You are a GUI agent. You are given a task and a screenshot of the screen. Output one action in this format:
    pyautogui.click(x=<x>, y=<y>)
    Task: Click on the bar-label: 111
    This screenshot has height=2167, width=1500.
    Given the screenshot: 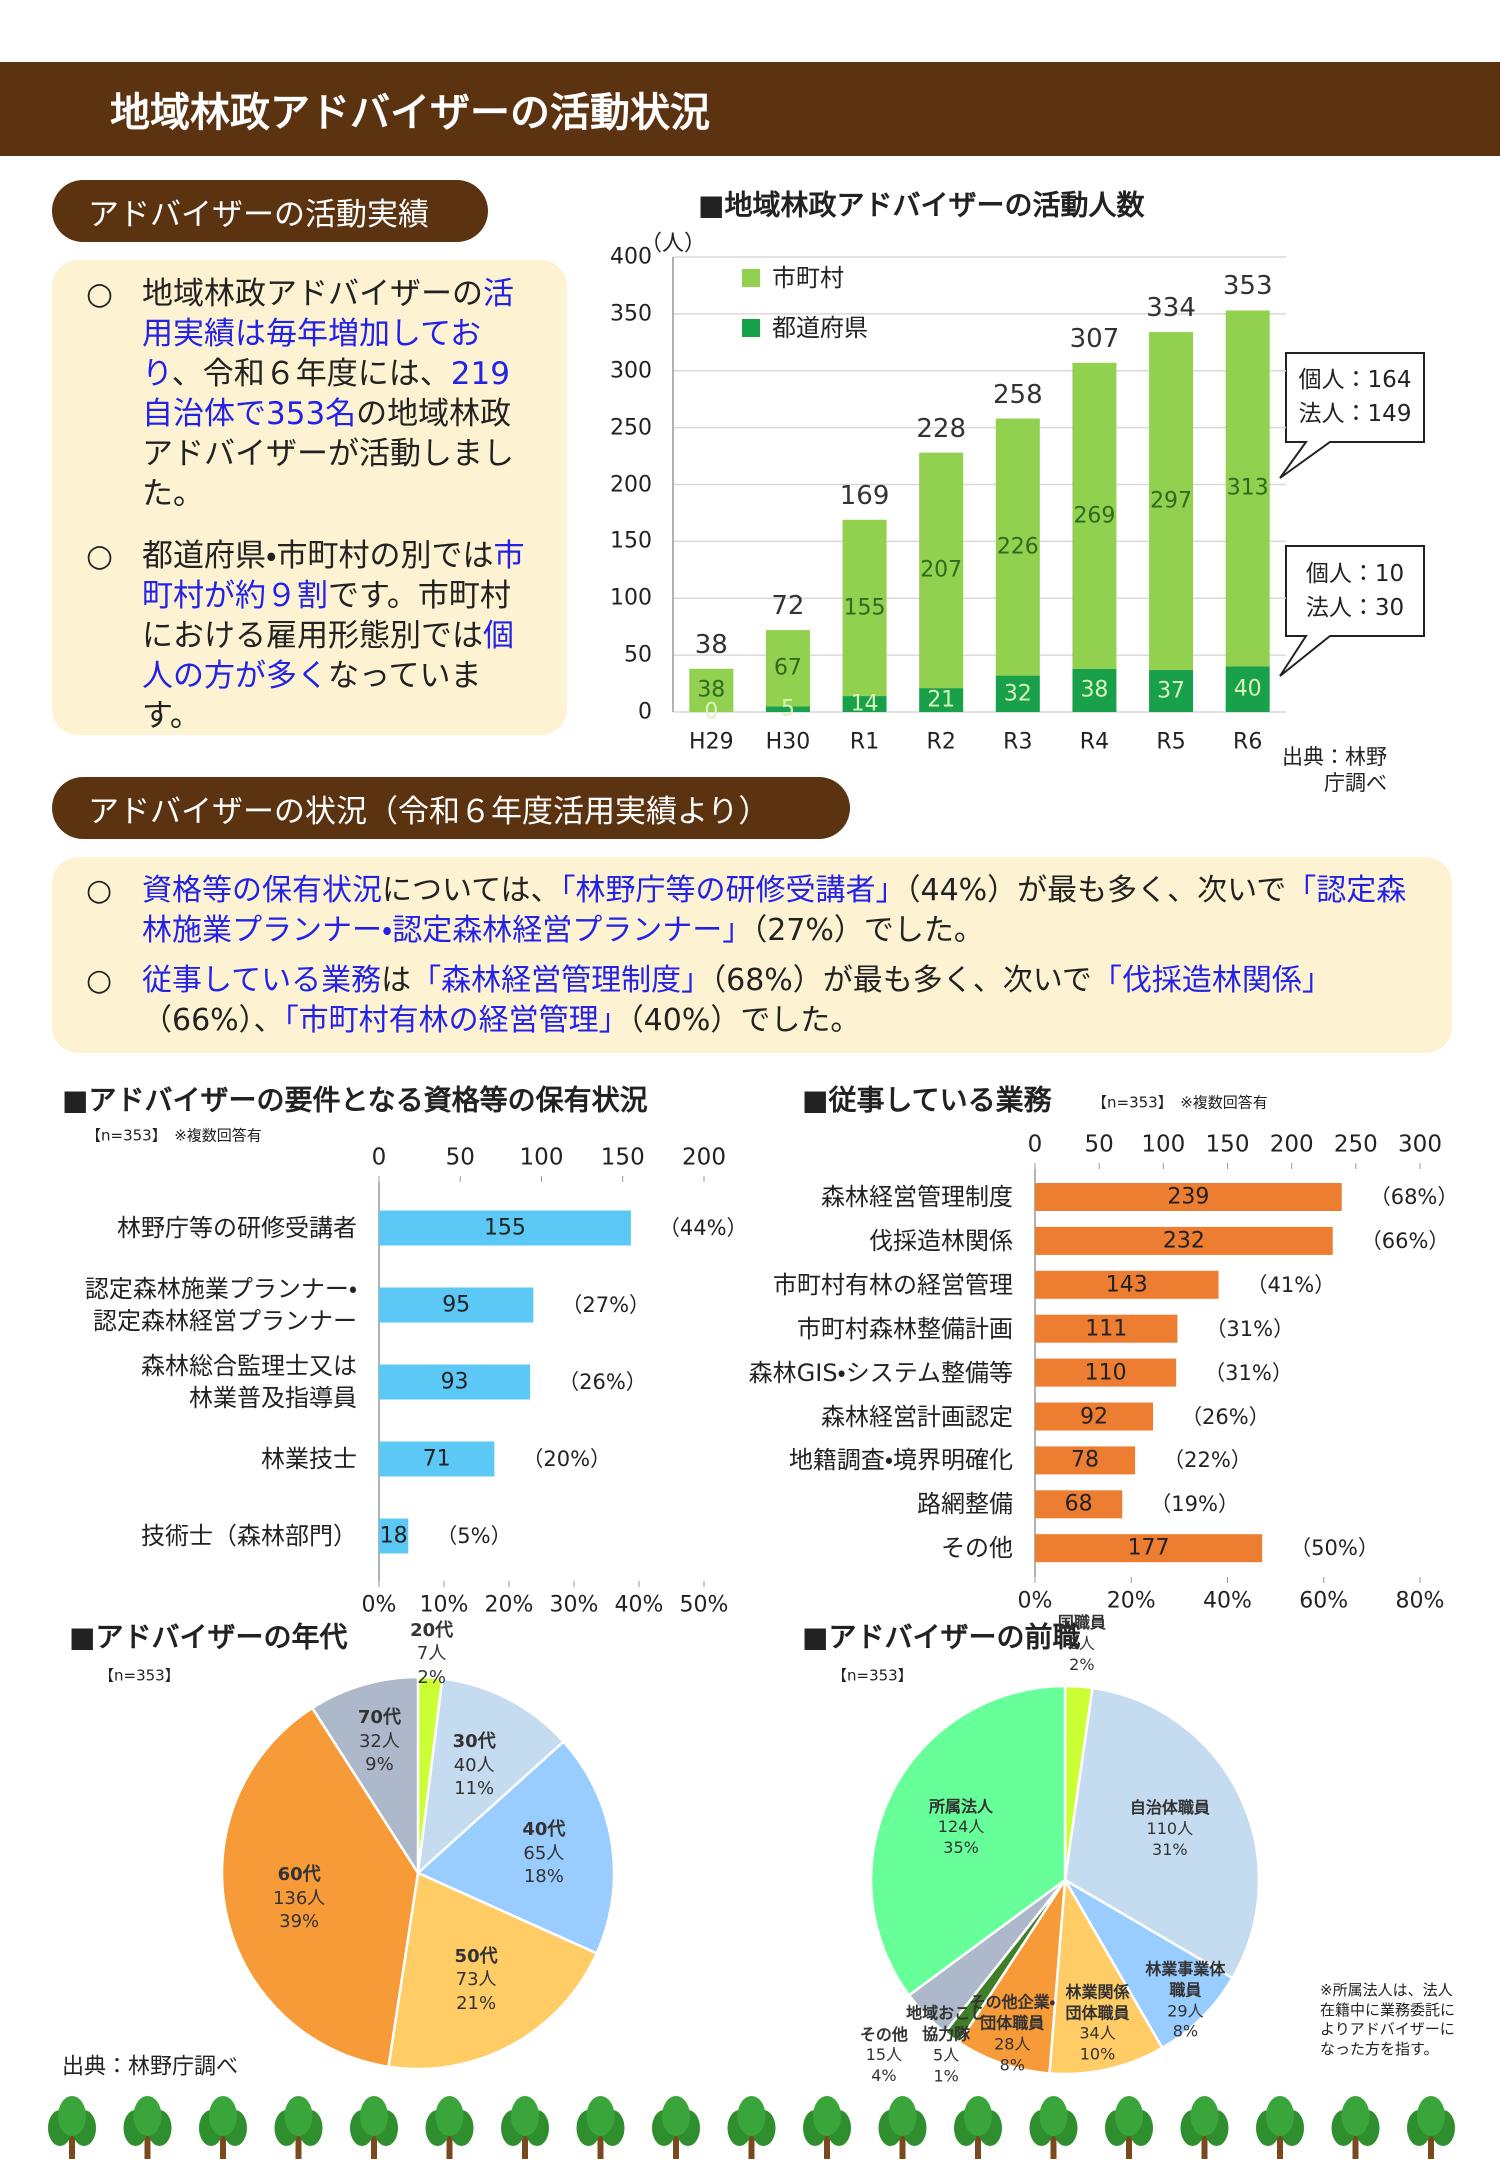 What is the action you would take?
    pyautogui.click(x=1106, y=1328)
    